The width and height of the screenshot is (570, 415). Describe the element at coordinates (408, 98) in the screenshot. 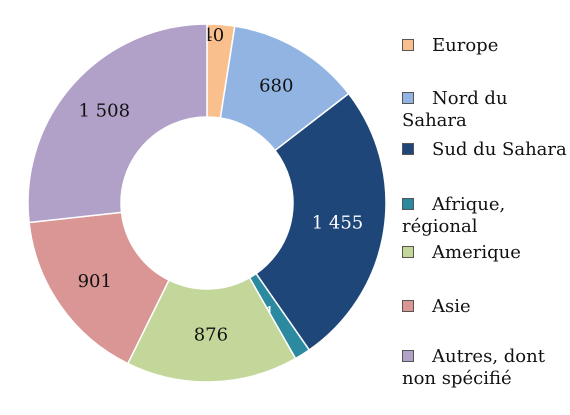

I see `legend-swatch-nord-du-sahara` at that location.